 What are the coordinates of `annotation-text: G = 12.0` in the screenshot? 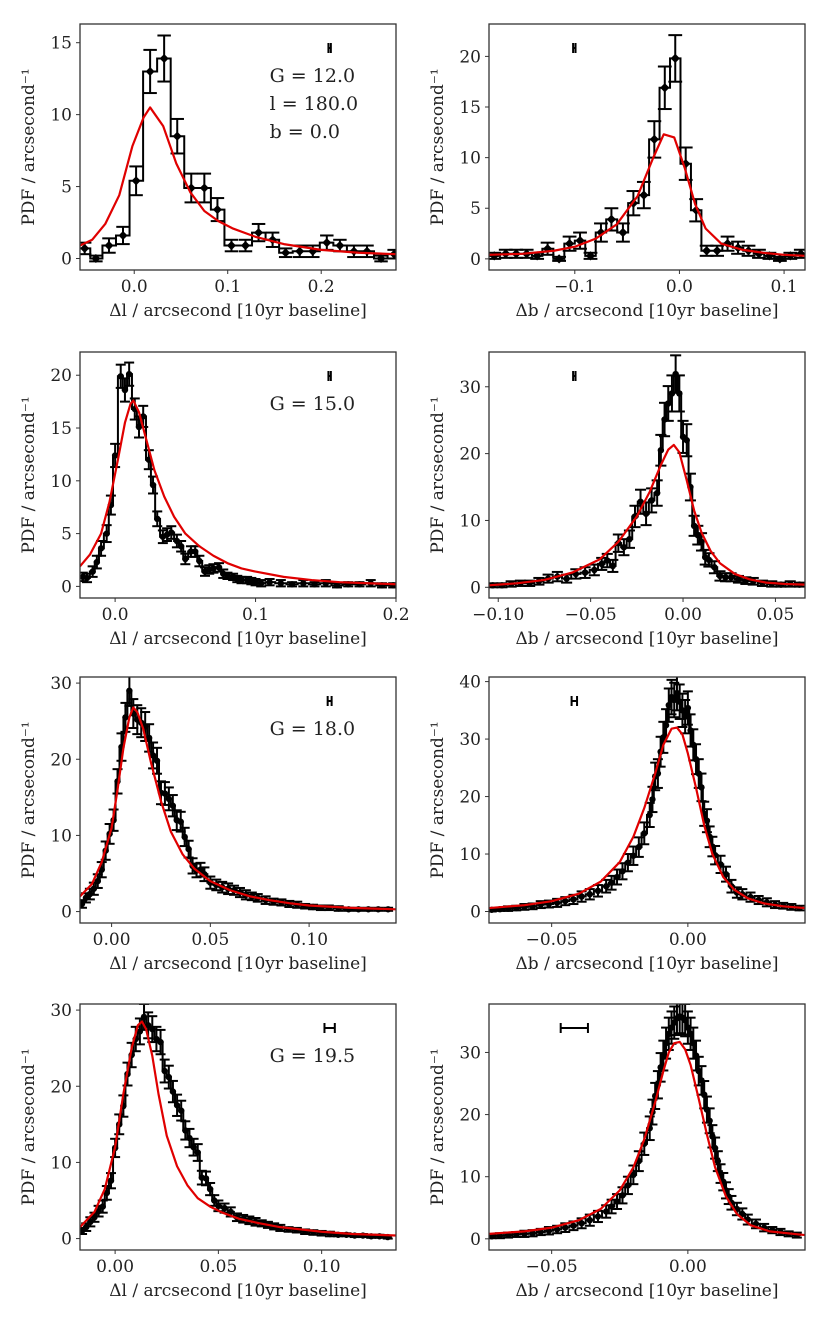 It's located at (312, 76).